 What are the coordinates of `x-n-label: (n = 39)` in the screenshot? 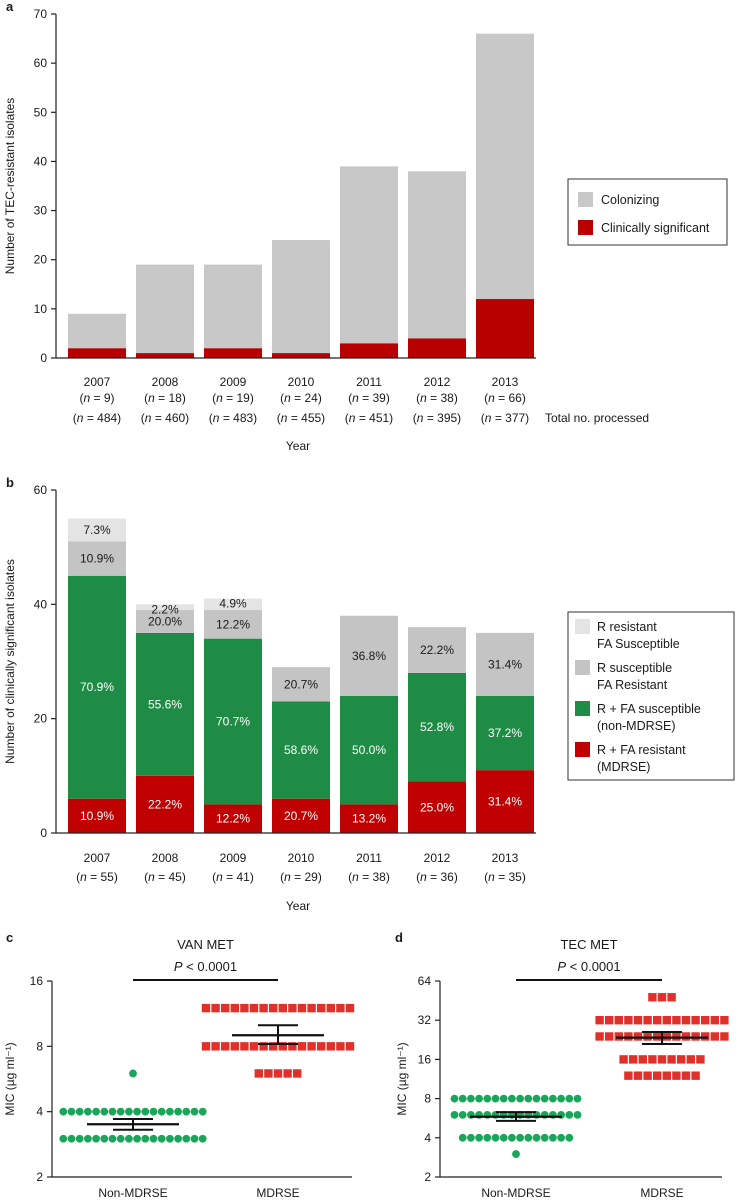 It's located at (369, 398).